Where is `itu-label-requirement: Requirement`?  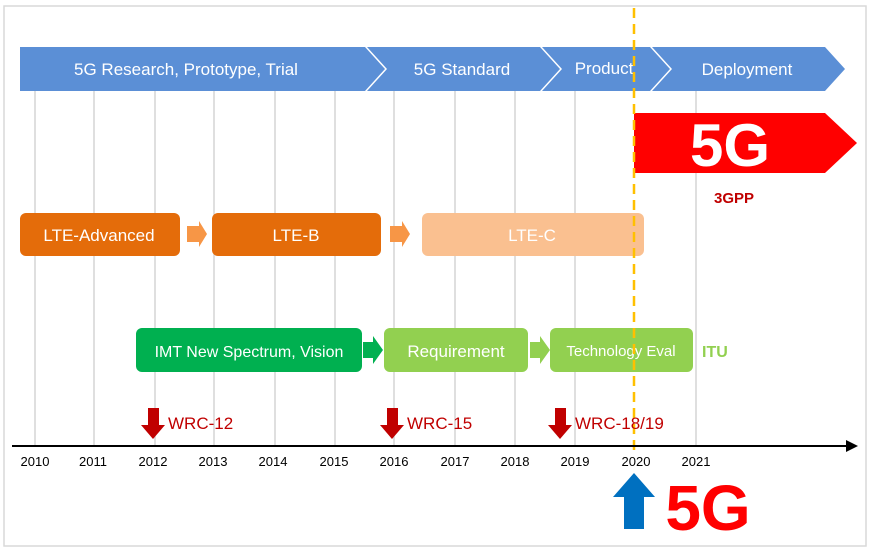
itu-label-requirement: Requirement is located at coordinates (456, 351).